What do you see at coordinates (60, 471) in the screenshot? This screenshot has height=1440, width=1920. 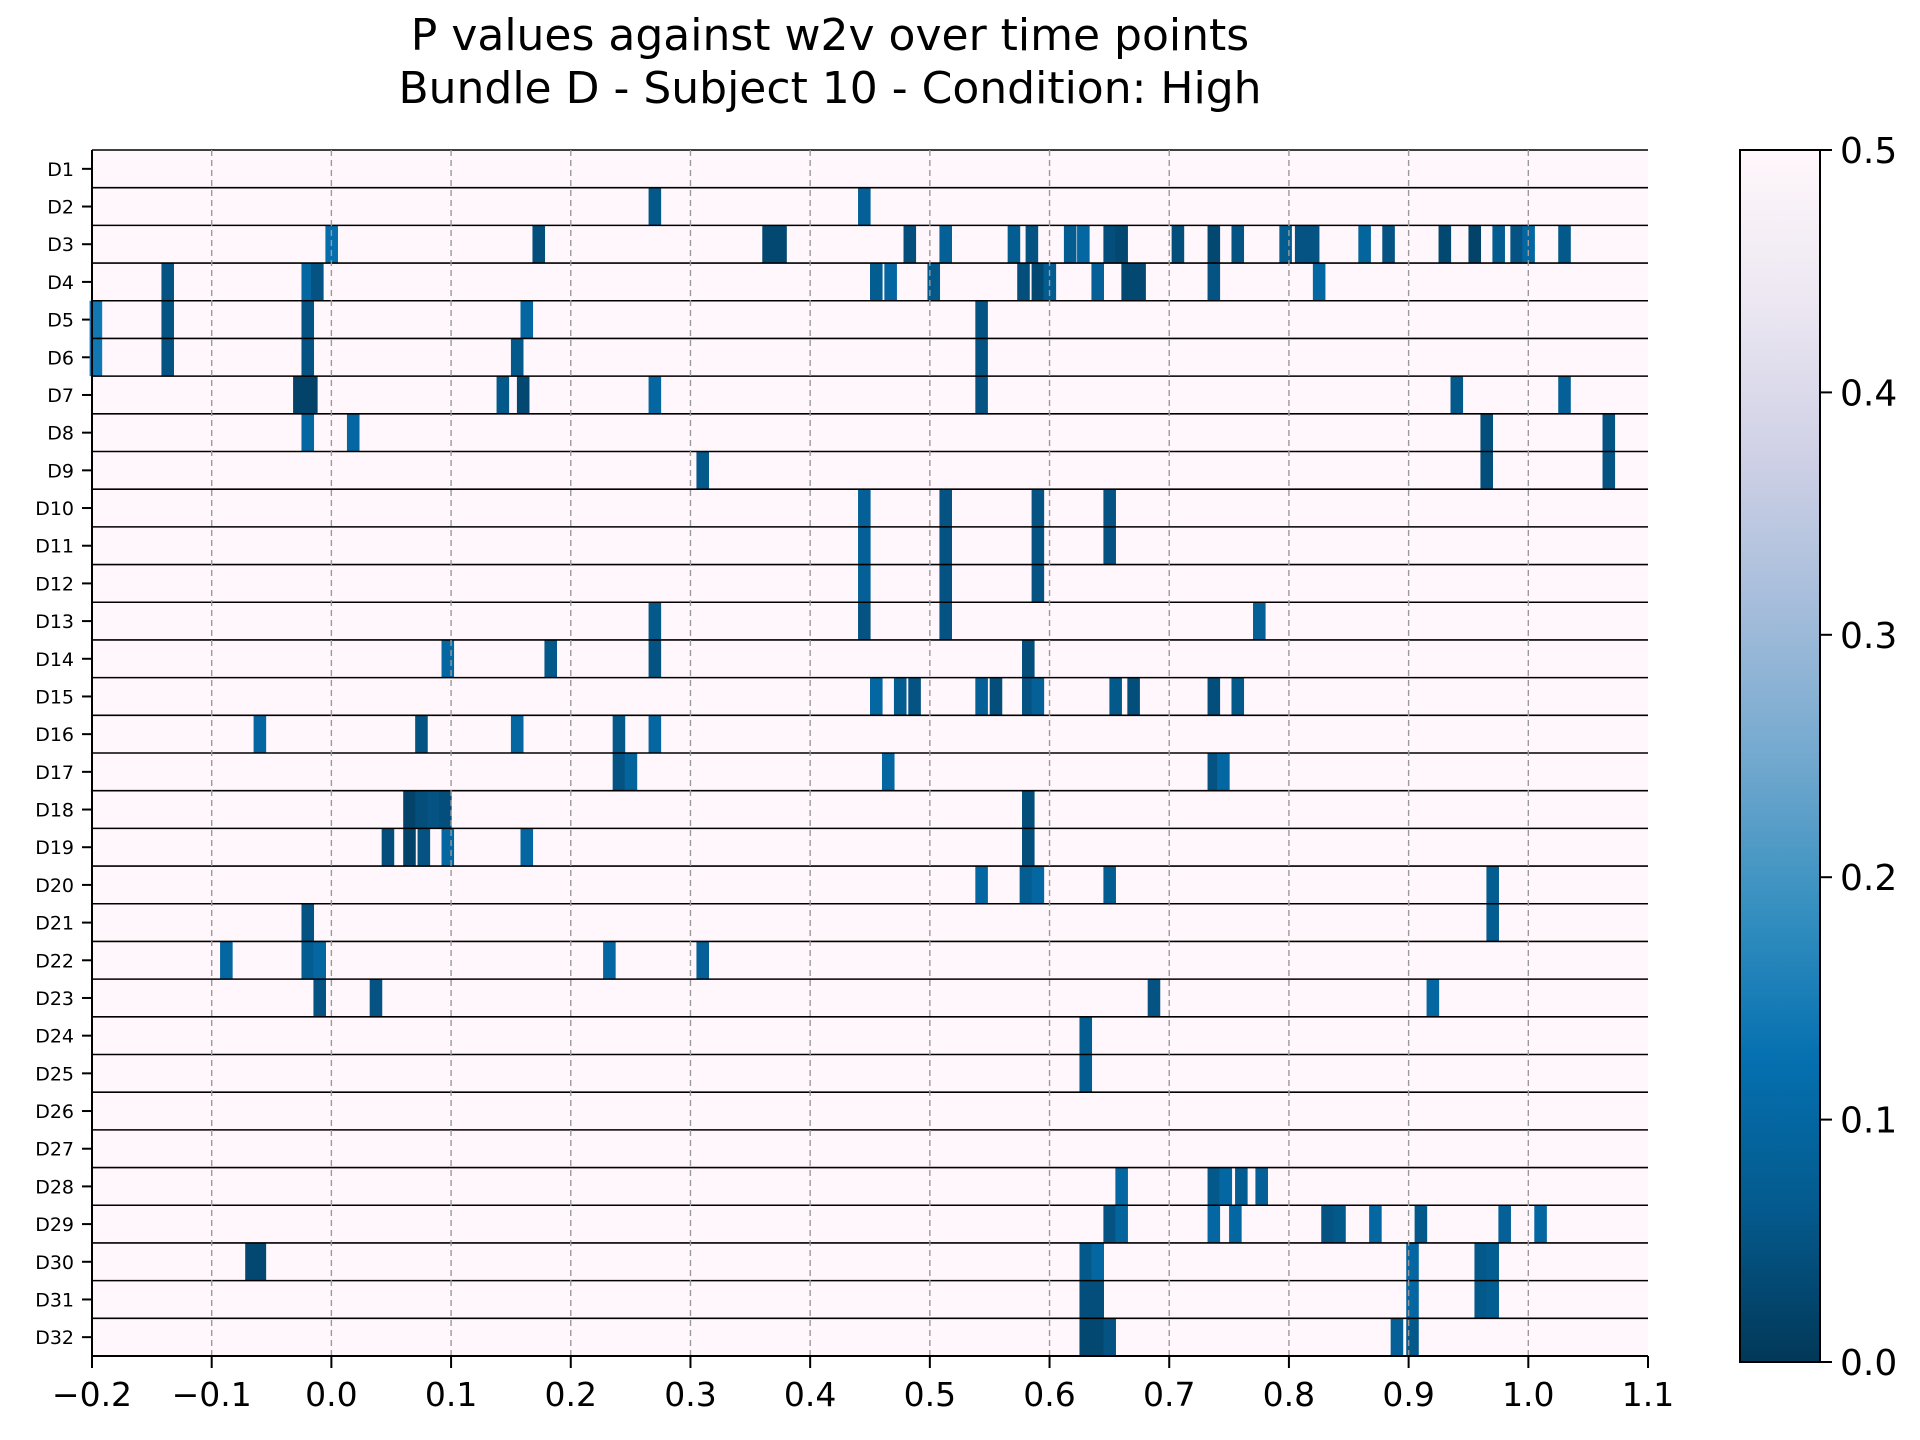 I see `y-tick-label: D9` at bounding box center [60, 471].